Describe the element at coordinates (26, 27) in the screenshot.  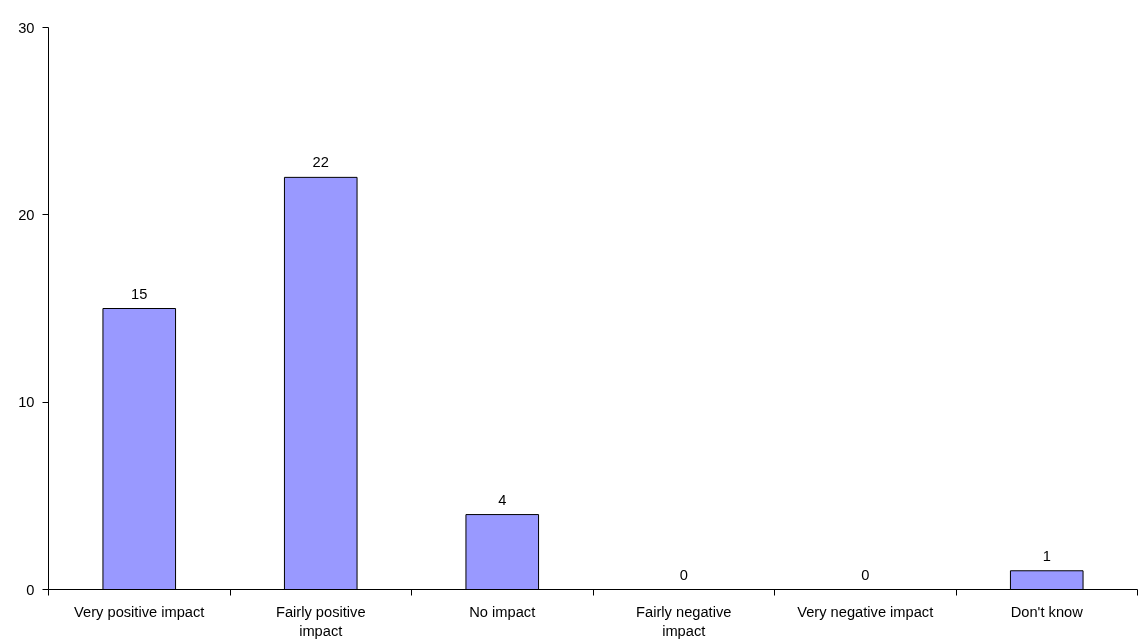
I see `y-tick-label: 30` at that location.